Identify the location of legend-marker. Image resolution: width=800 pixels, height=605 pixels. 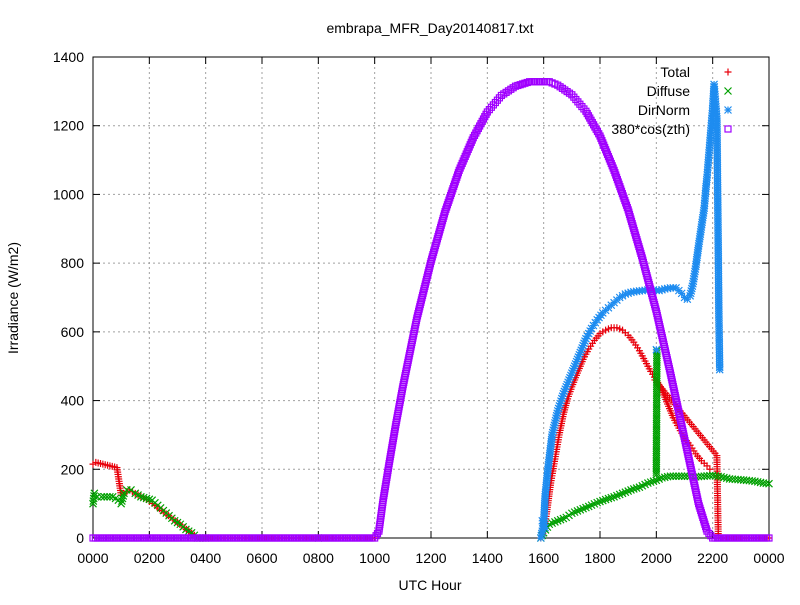
(728, 110).